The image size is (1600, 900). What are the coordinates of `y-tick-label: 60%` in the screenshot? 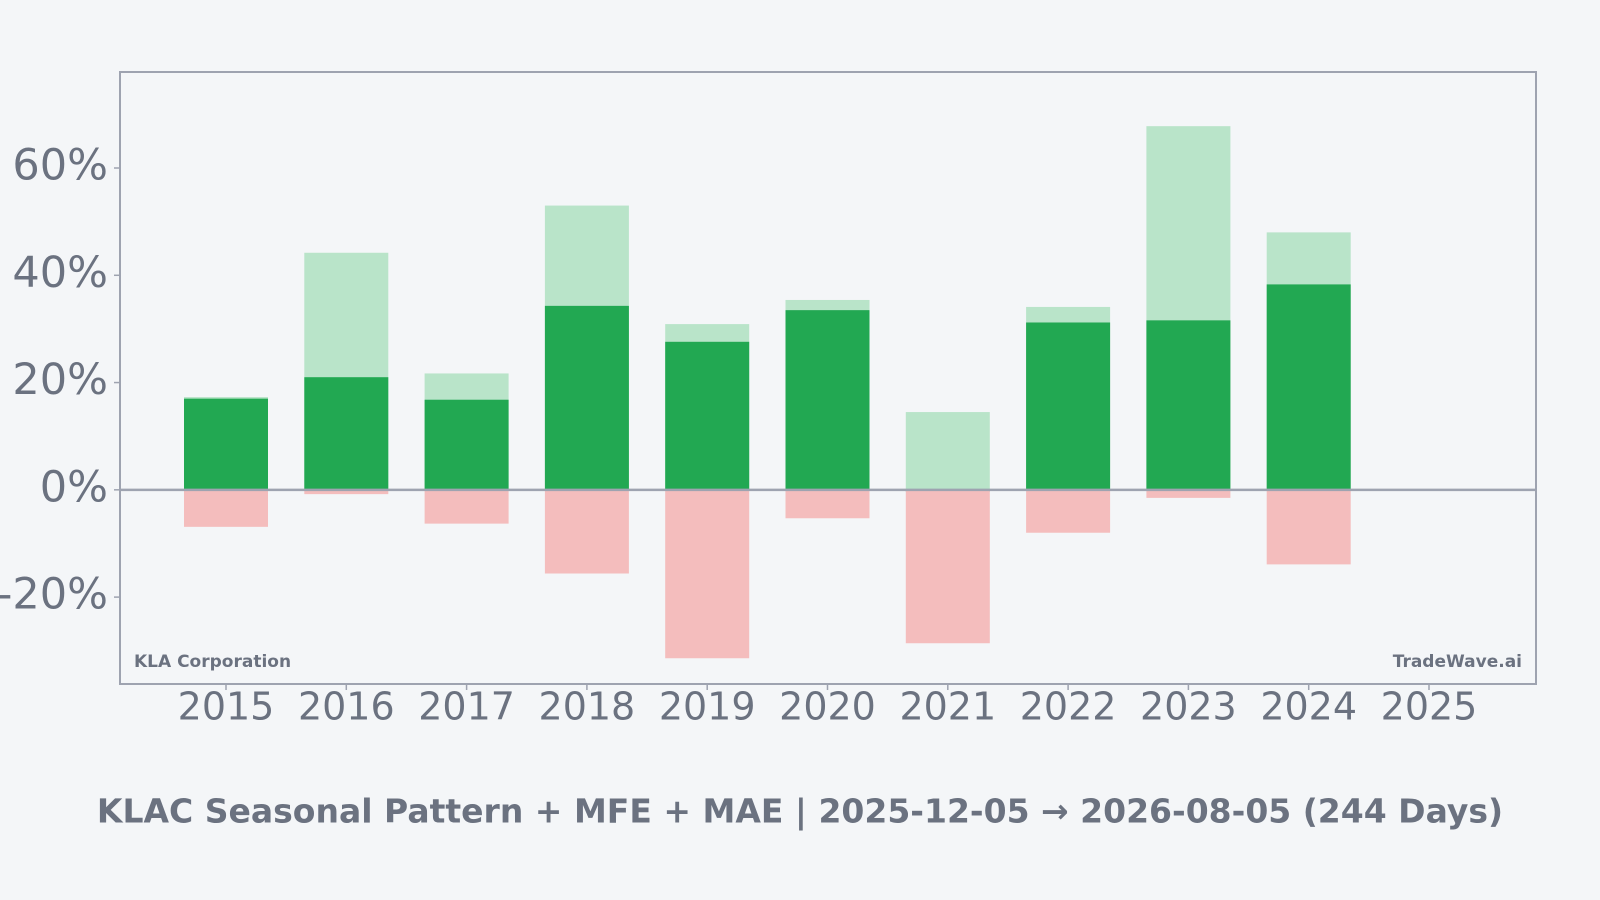 It's located at (60, 166).